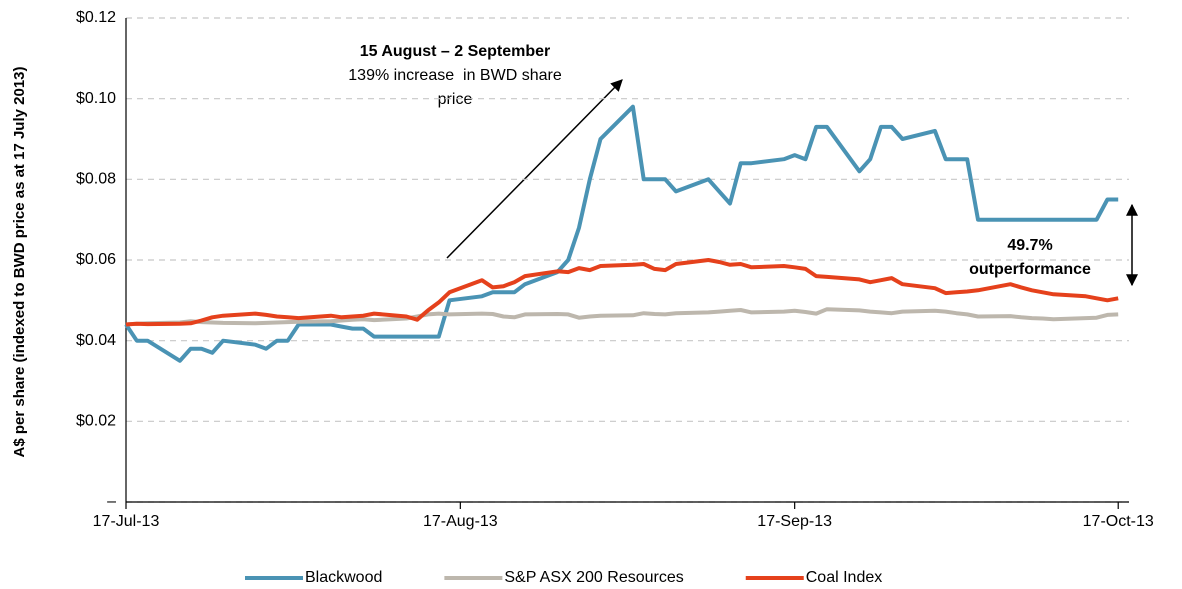  What do you see at coordinates (111, 501) in the screenshot?
I see `y-tick-label: –` at bounding box center [111, 501].